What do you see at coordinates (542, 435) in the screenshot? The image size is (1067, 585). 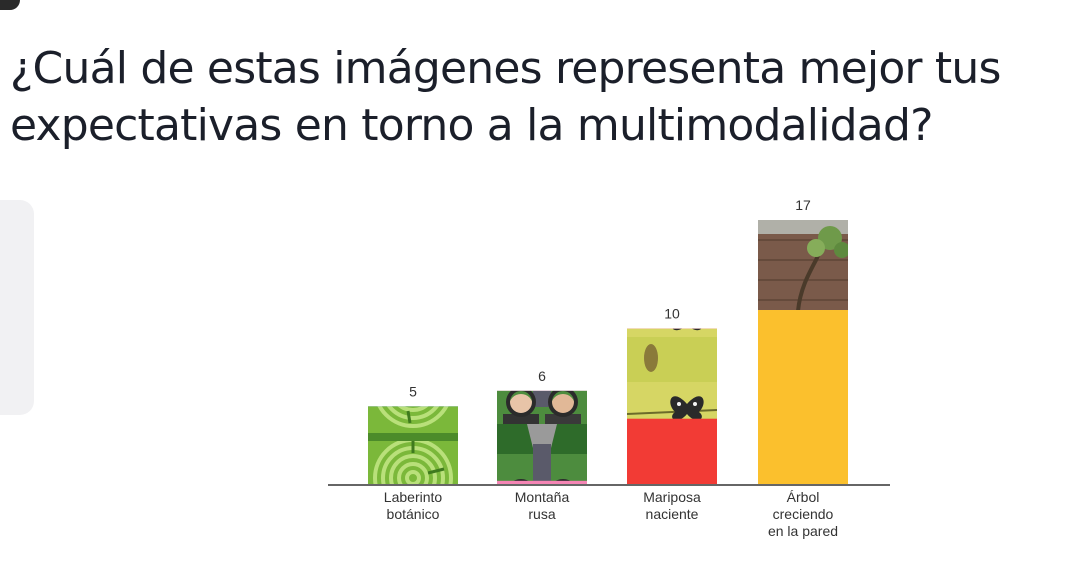 I see `roller-coaster-image` at bounding box center [542, 435].